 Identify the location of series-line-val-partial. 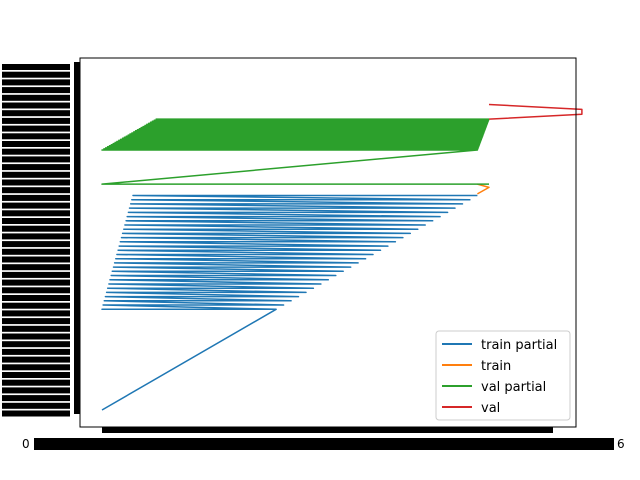
(295, 151).